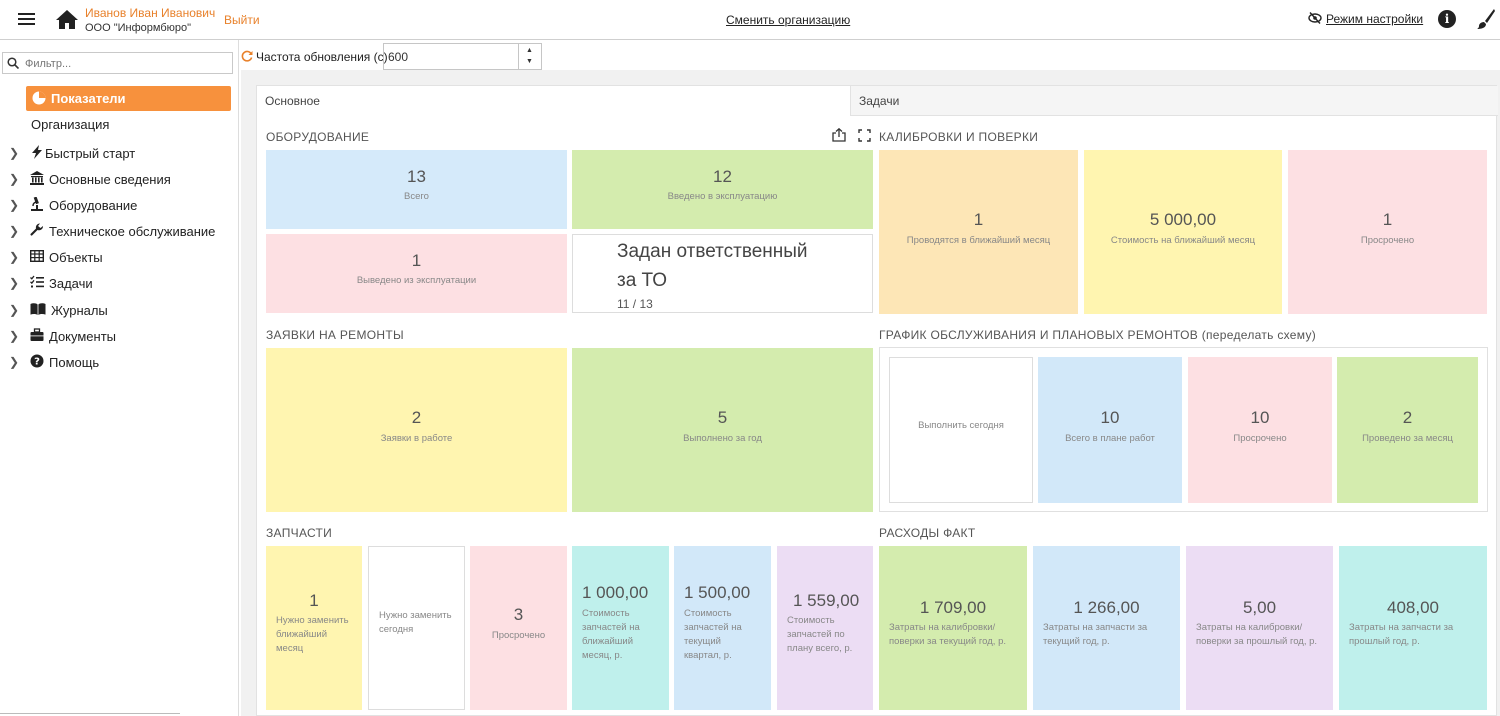 This screenshot has height=716, width=1500. Describe the element at coordinates (1183, 232) in the screenshot. I see `tile-calibration-cost: 5 000,00 Стоимость на ближайший месяц` at that location.